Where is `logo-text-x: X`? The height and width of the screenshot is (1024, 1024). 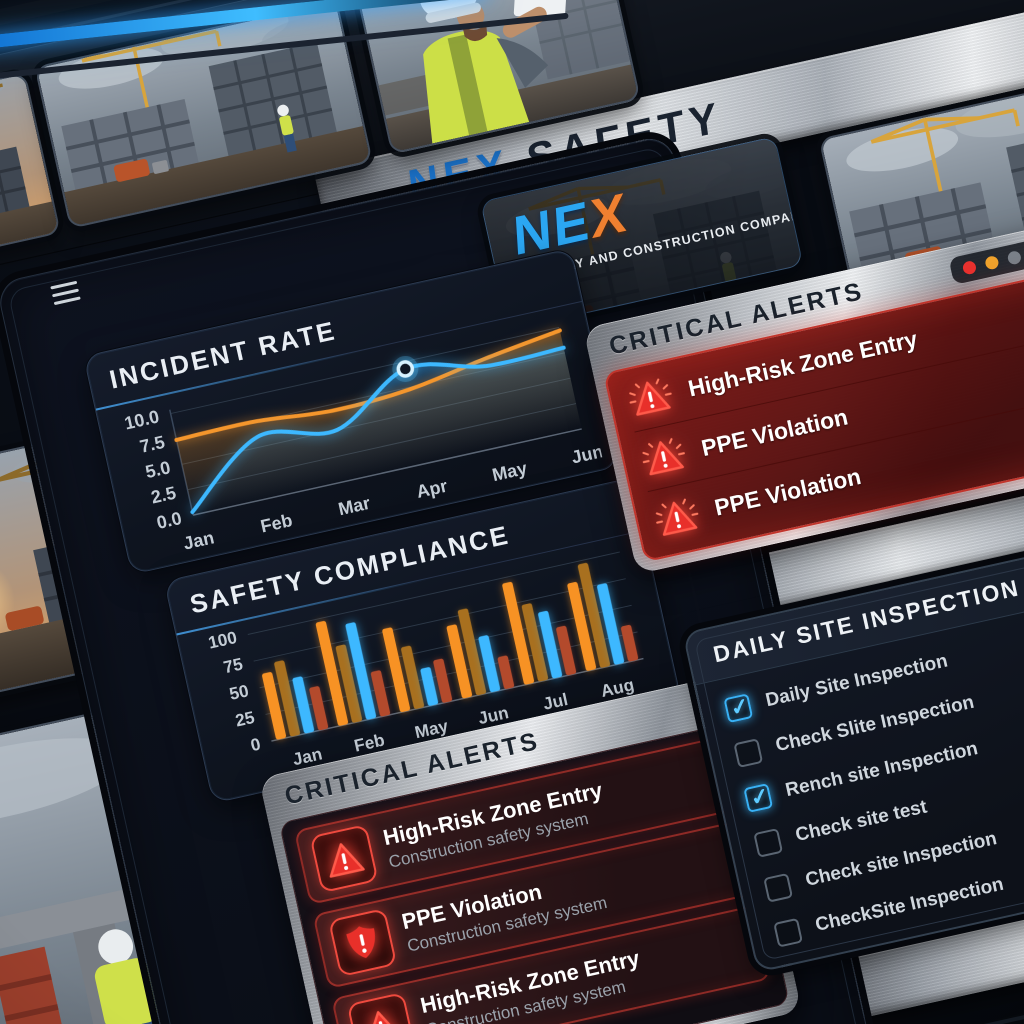
logo-text-x: X is located at coordinates (609, 216).